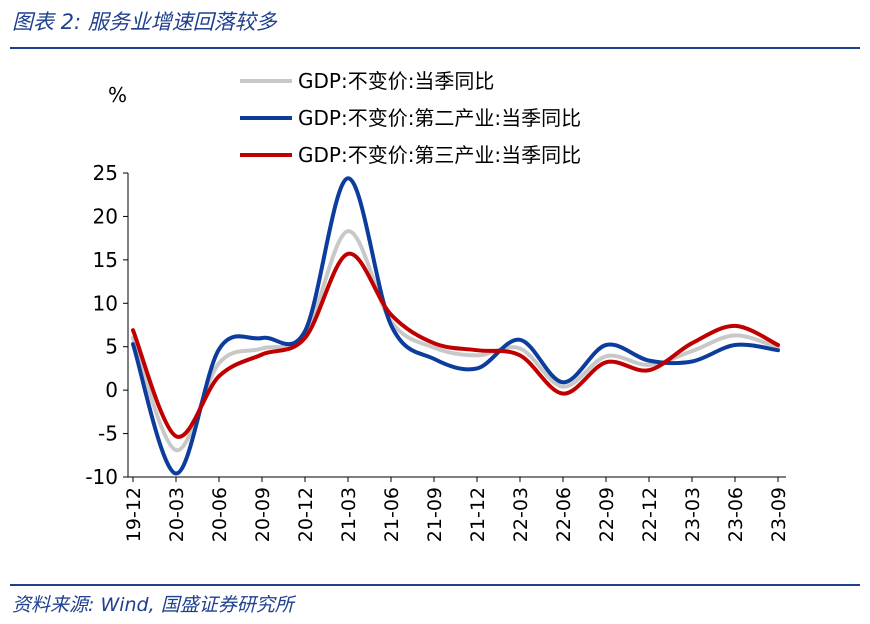 This screenshot has height=624, width=870. I want to click on x-tick-label: 20-09, so click(263, 514).